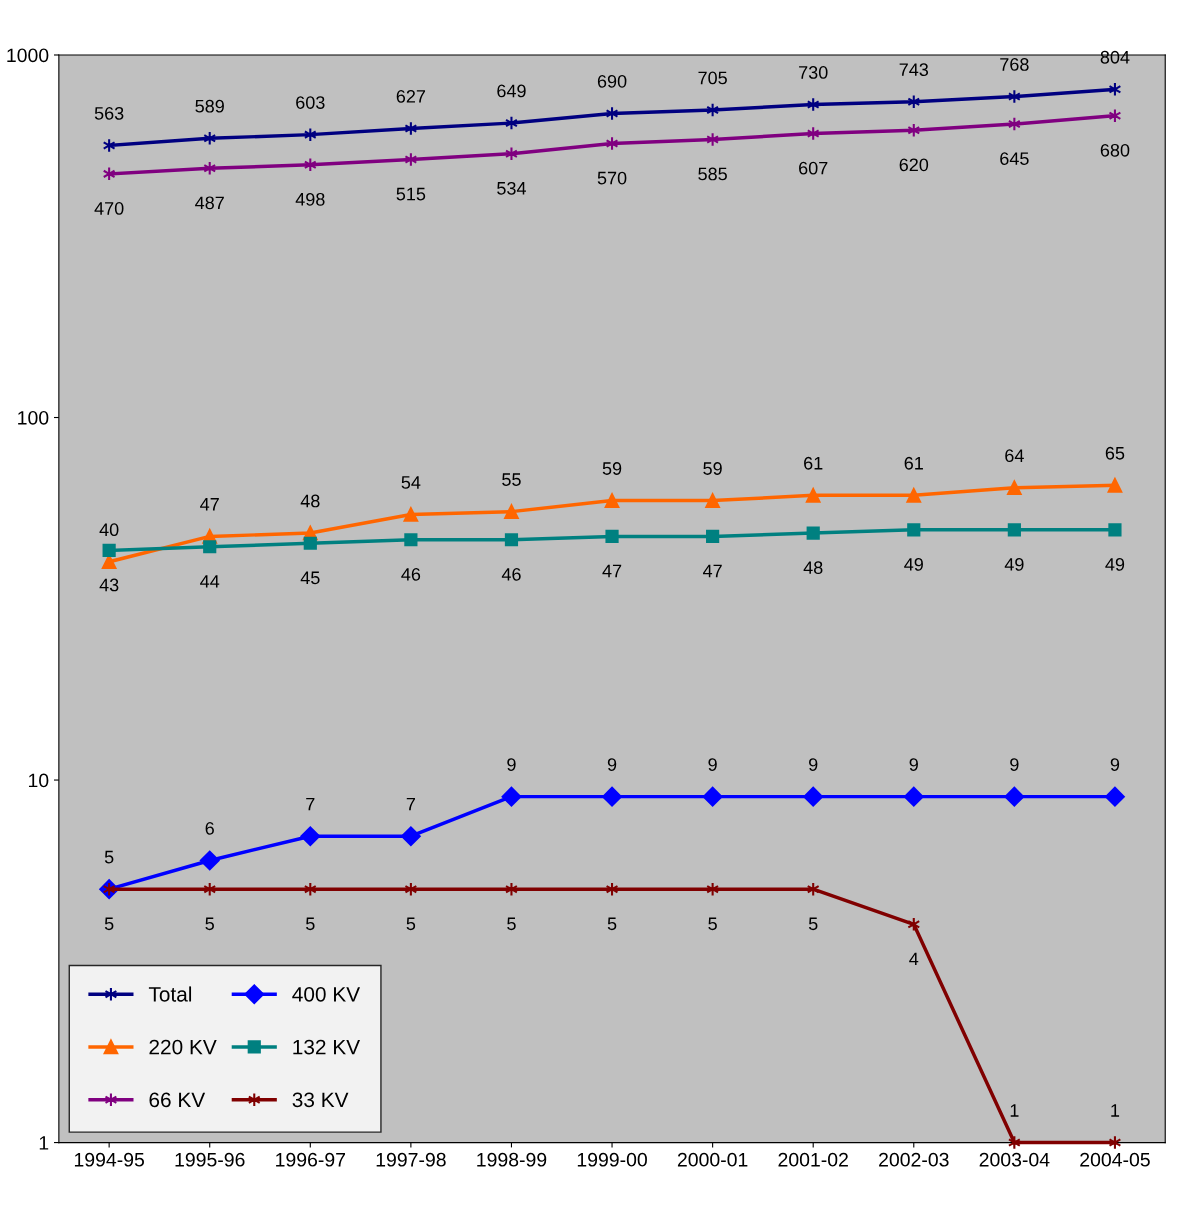 This screenshot has width=1177, height=1222. I want to click on y-tick-label: 1000, so click(28, 55).